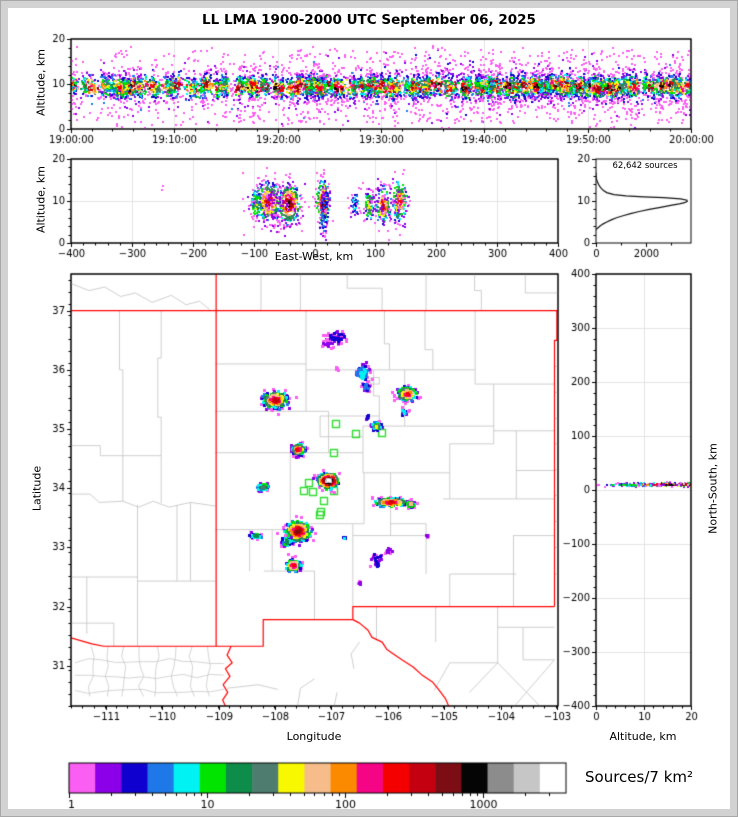 This screenshot has height=817, width=738. Describe the element at coordinates (645, 166) in the screenshot. I see `source-count-annotation: 62,642 sources` at that location.